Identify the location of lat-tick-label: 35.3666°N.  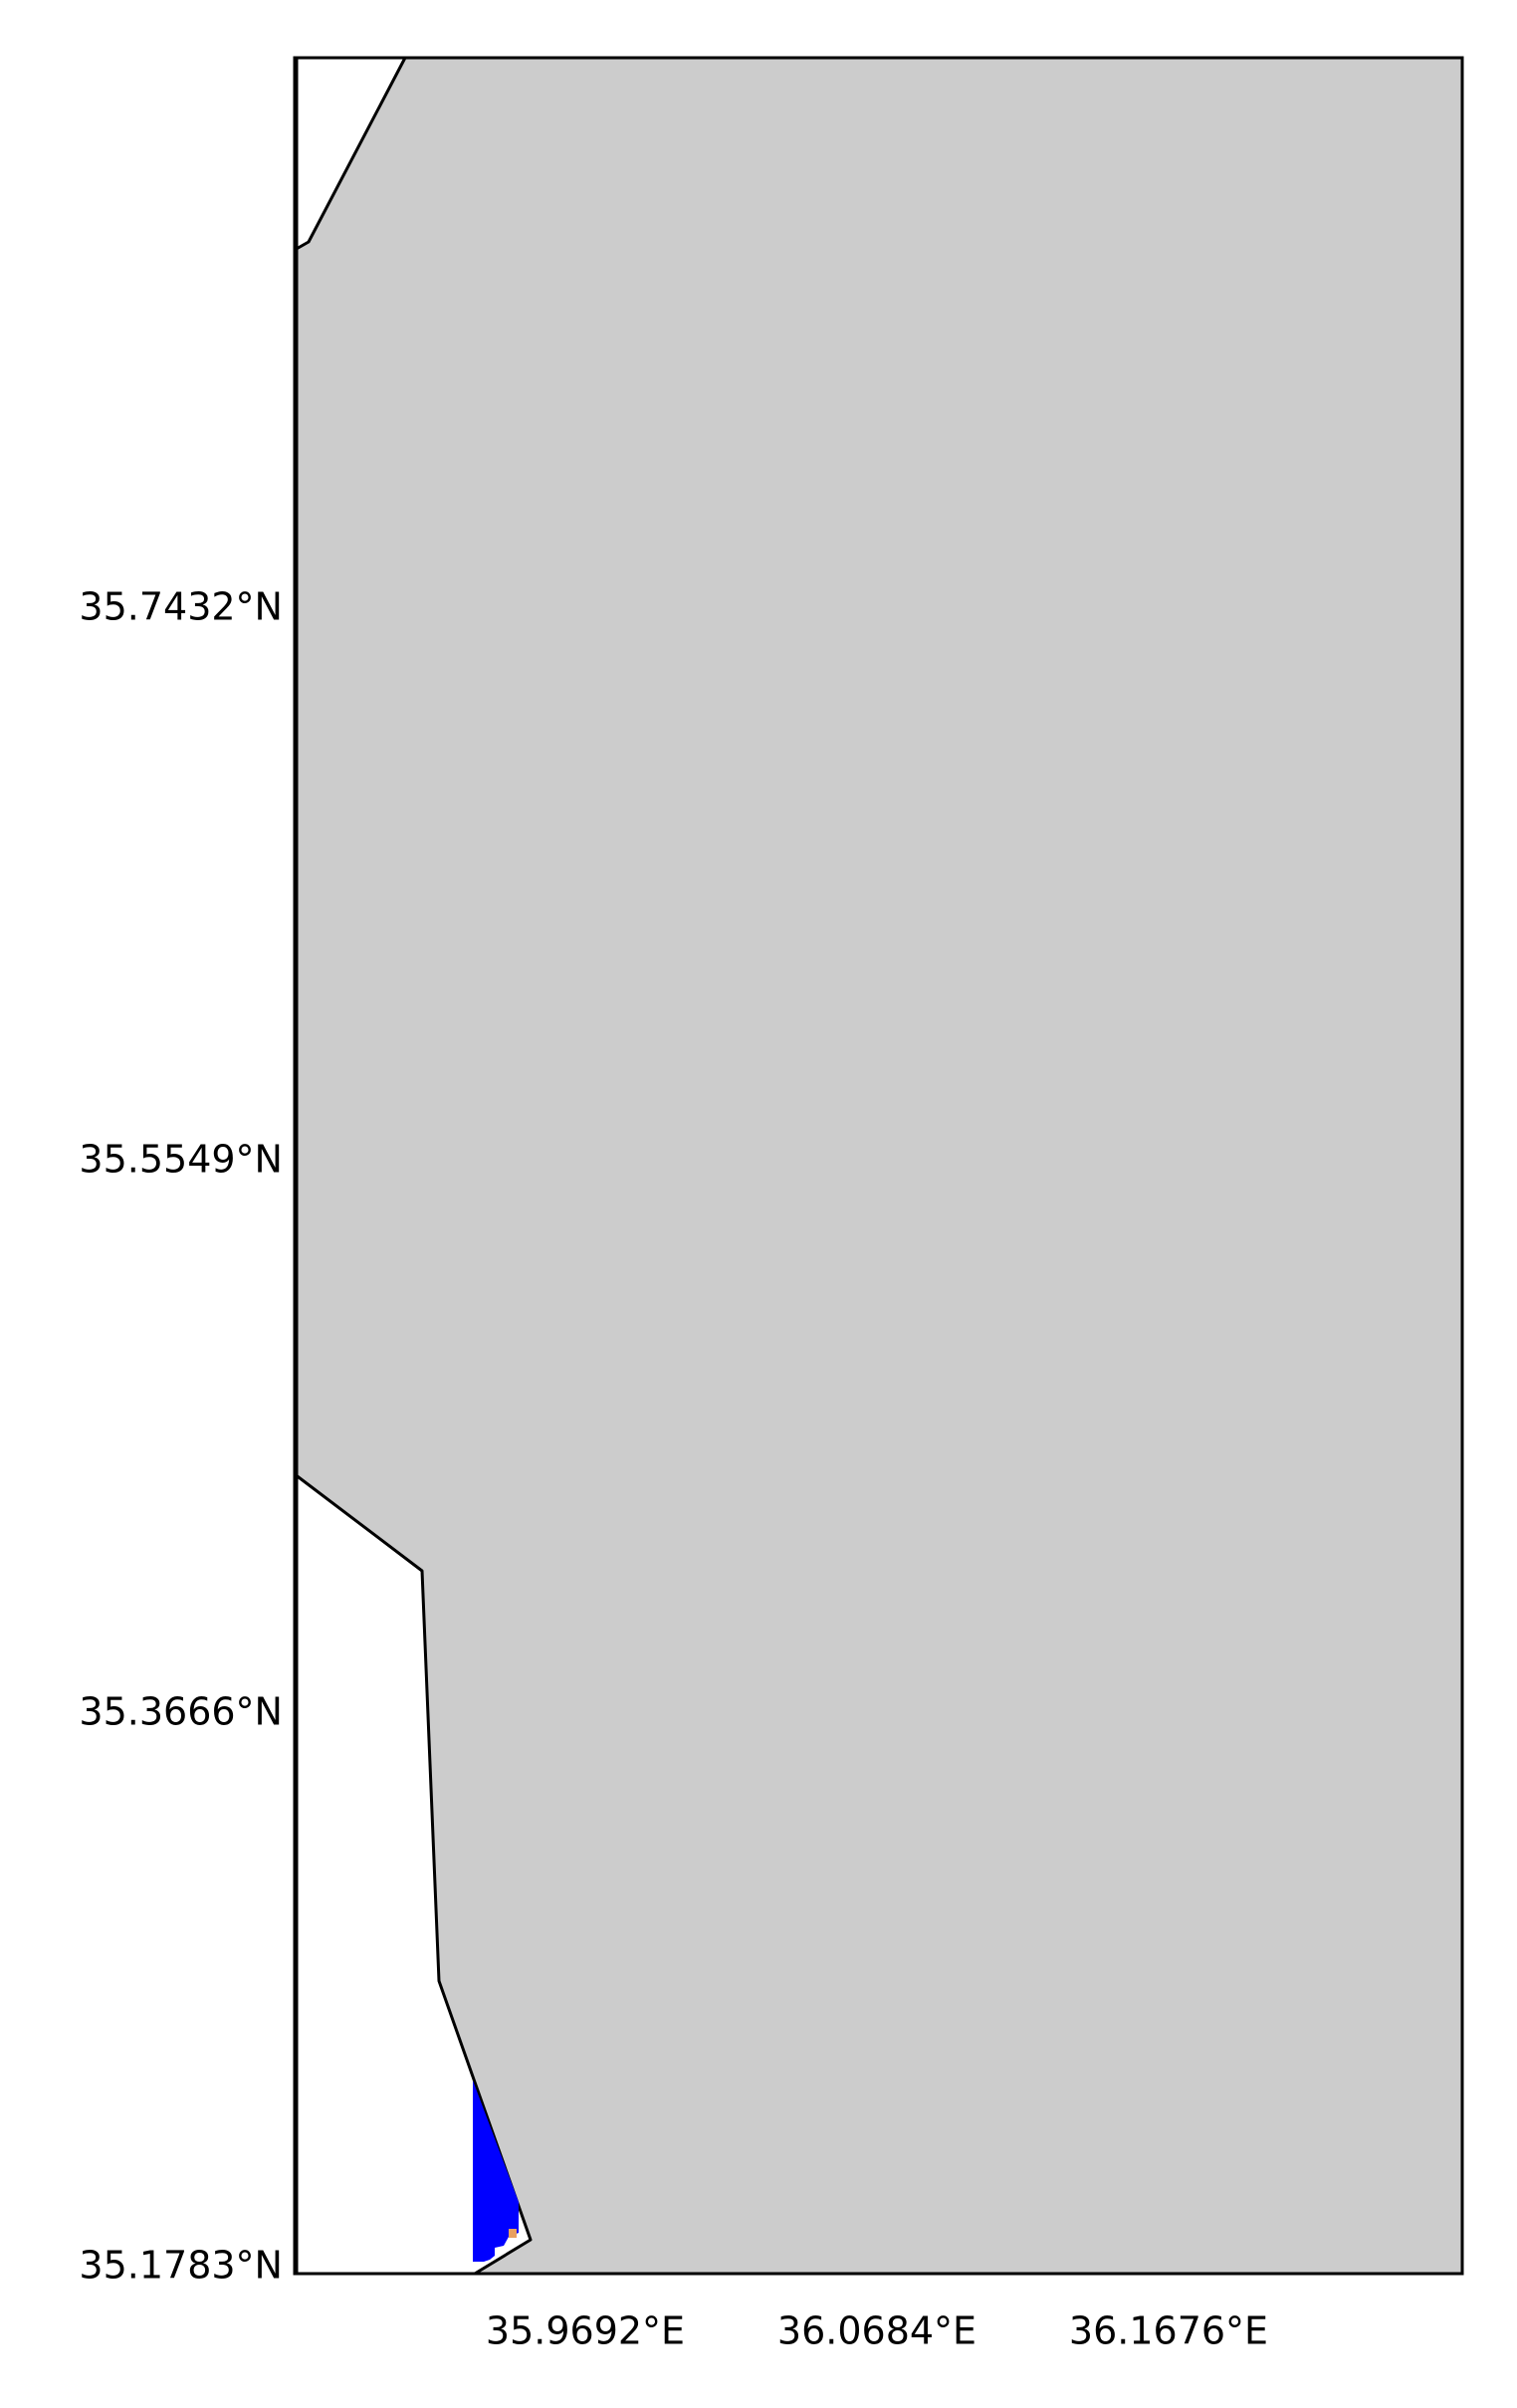
(181, 1712).